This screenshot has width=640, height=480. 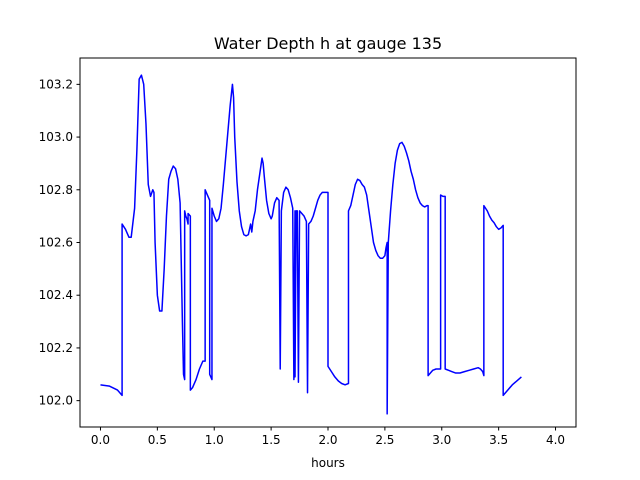 I want to click on y-axis: 102.0 102.2 102.4 102.6 102.8 103.0 103.2, so click(x=59, y=242).